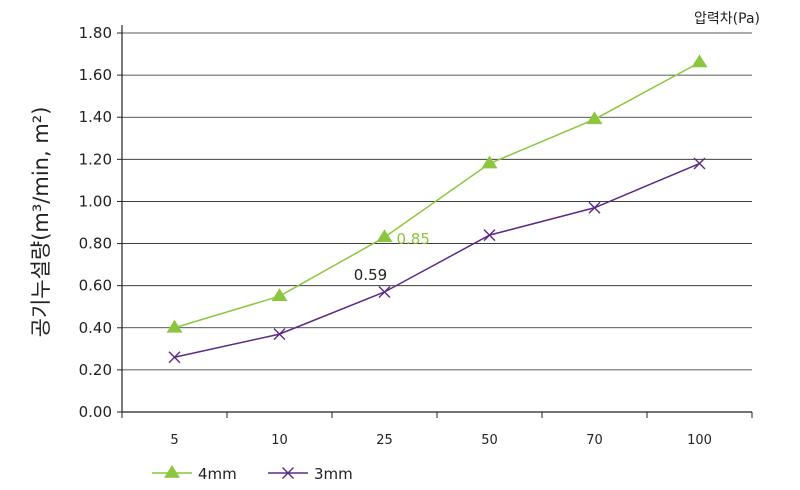 The image size is (800, 490). I want to click on annotations: 0.85 0.59, so click(392, 257).